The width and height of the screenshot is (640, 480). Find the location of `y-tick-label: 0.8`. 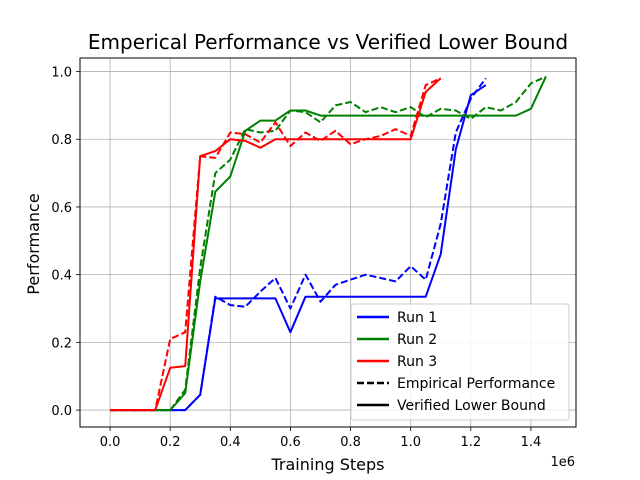

y-tick-label: 0.8 is located at coordinates (61, 140).